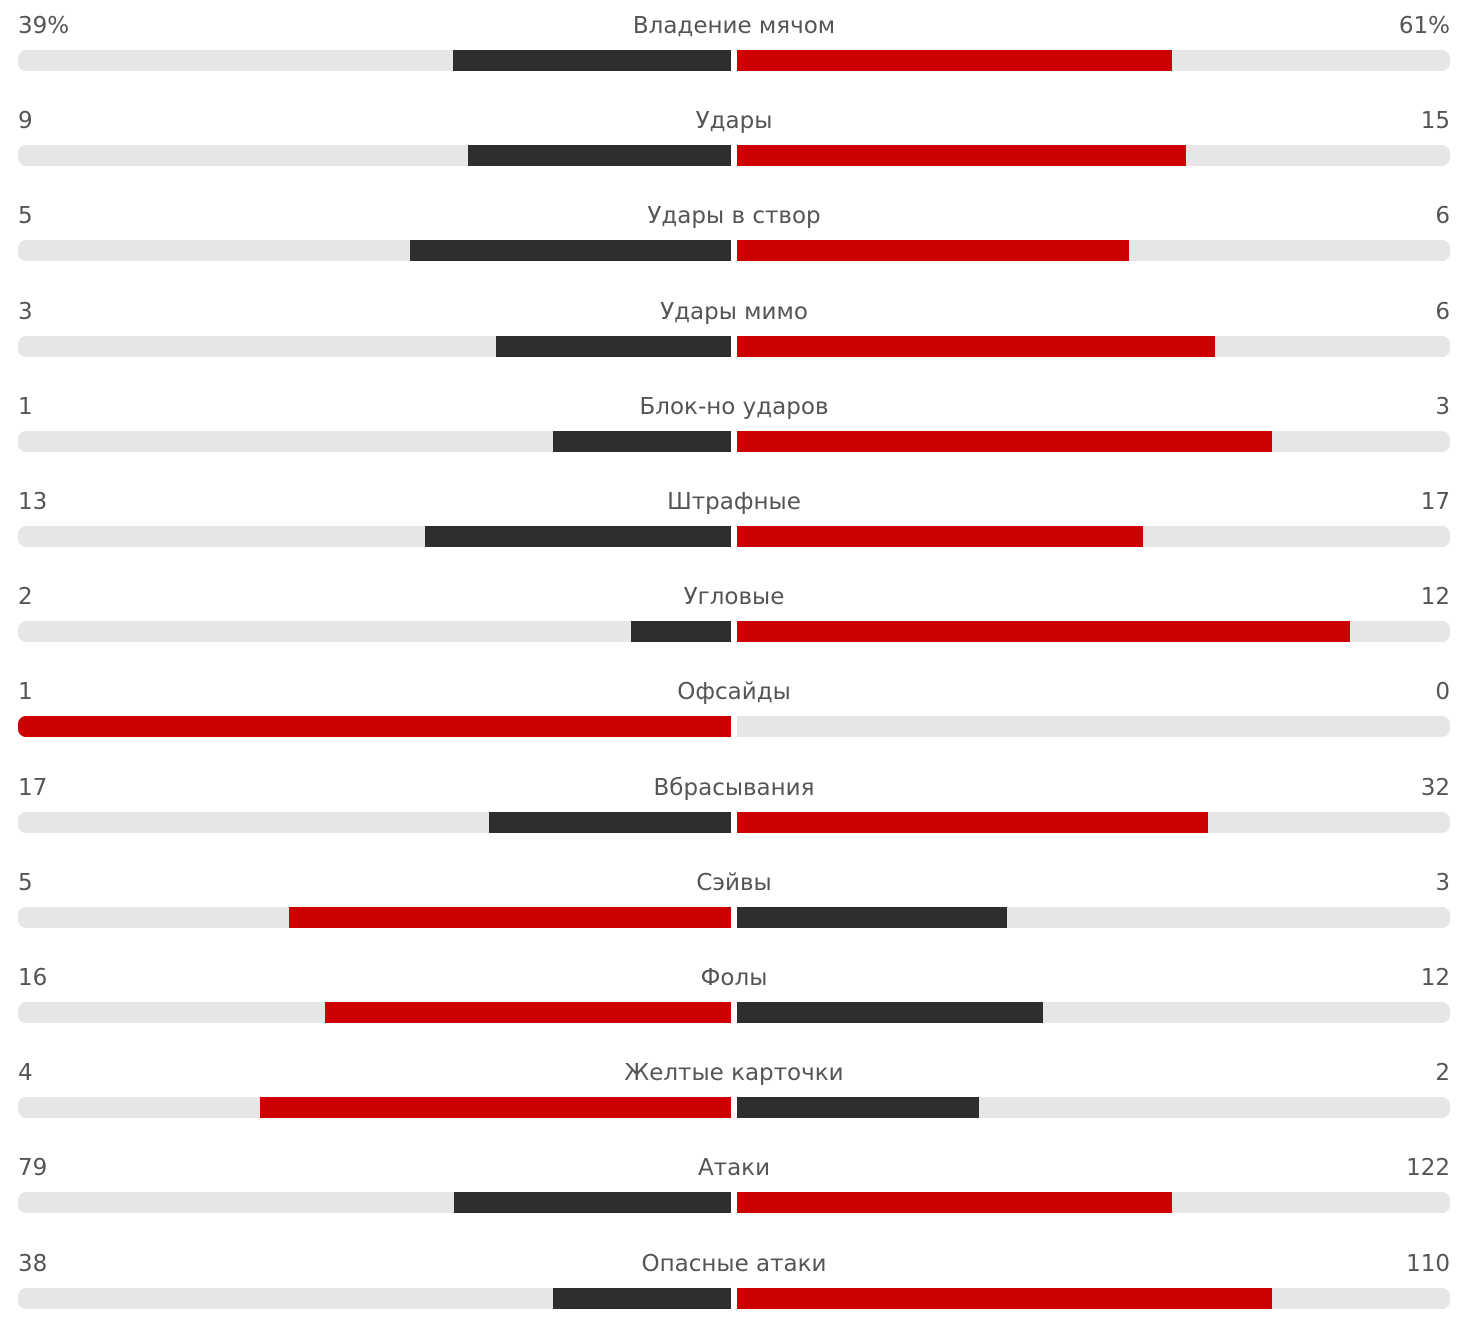 Image resolution: width=1460 pixels, height=1318 pixels. What do you see at coordinates (1435, 502) in the screenshot?
I see `stat-value-away: 17` at bounding box center [1435, 502].